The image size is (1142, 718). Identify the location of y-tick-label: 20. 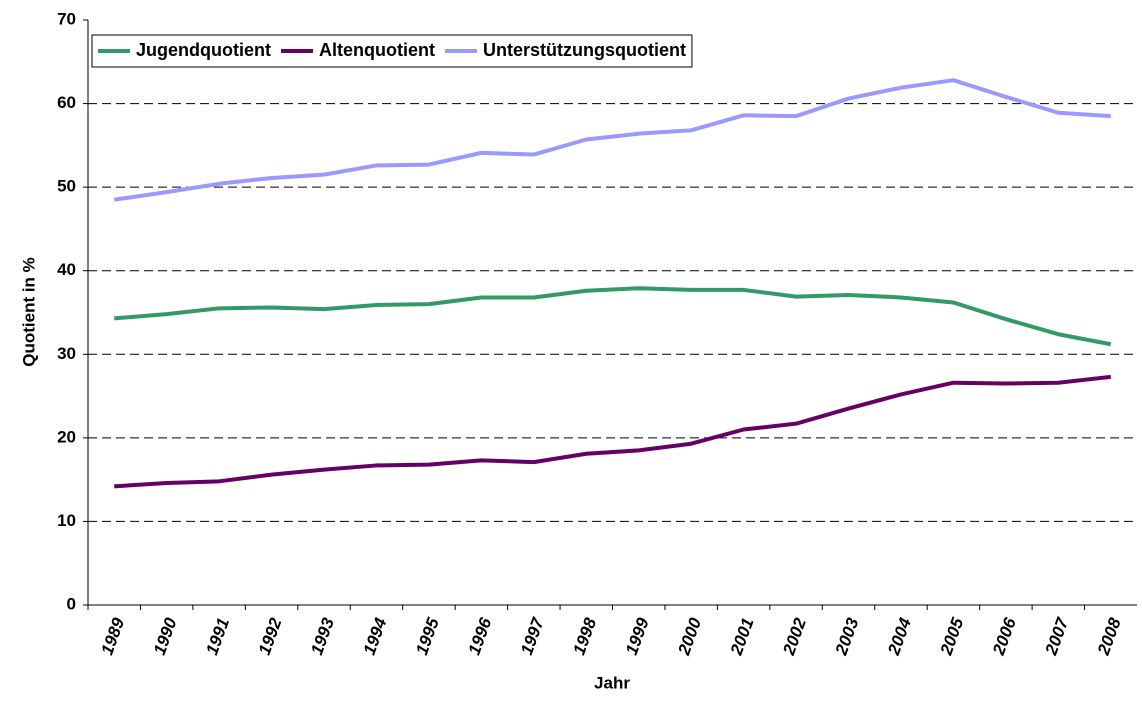
(66, 436).